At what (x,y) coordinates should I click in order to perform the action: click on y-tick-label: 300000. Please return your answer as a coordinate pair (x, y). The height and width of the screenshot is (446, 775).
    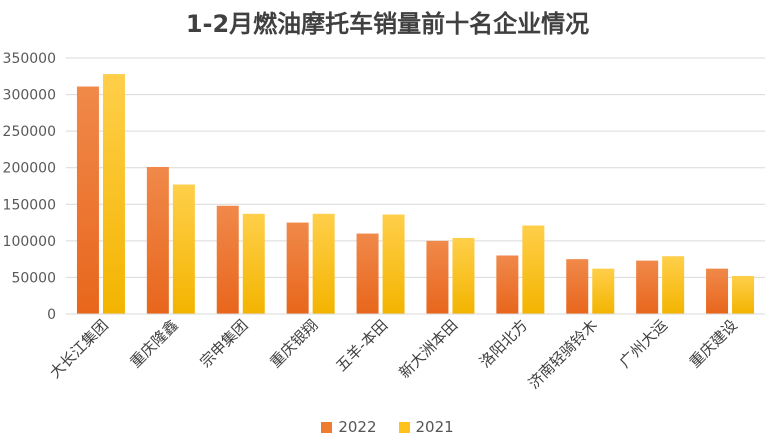
    Looking at the image, I should click on (29, 96).